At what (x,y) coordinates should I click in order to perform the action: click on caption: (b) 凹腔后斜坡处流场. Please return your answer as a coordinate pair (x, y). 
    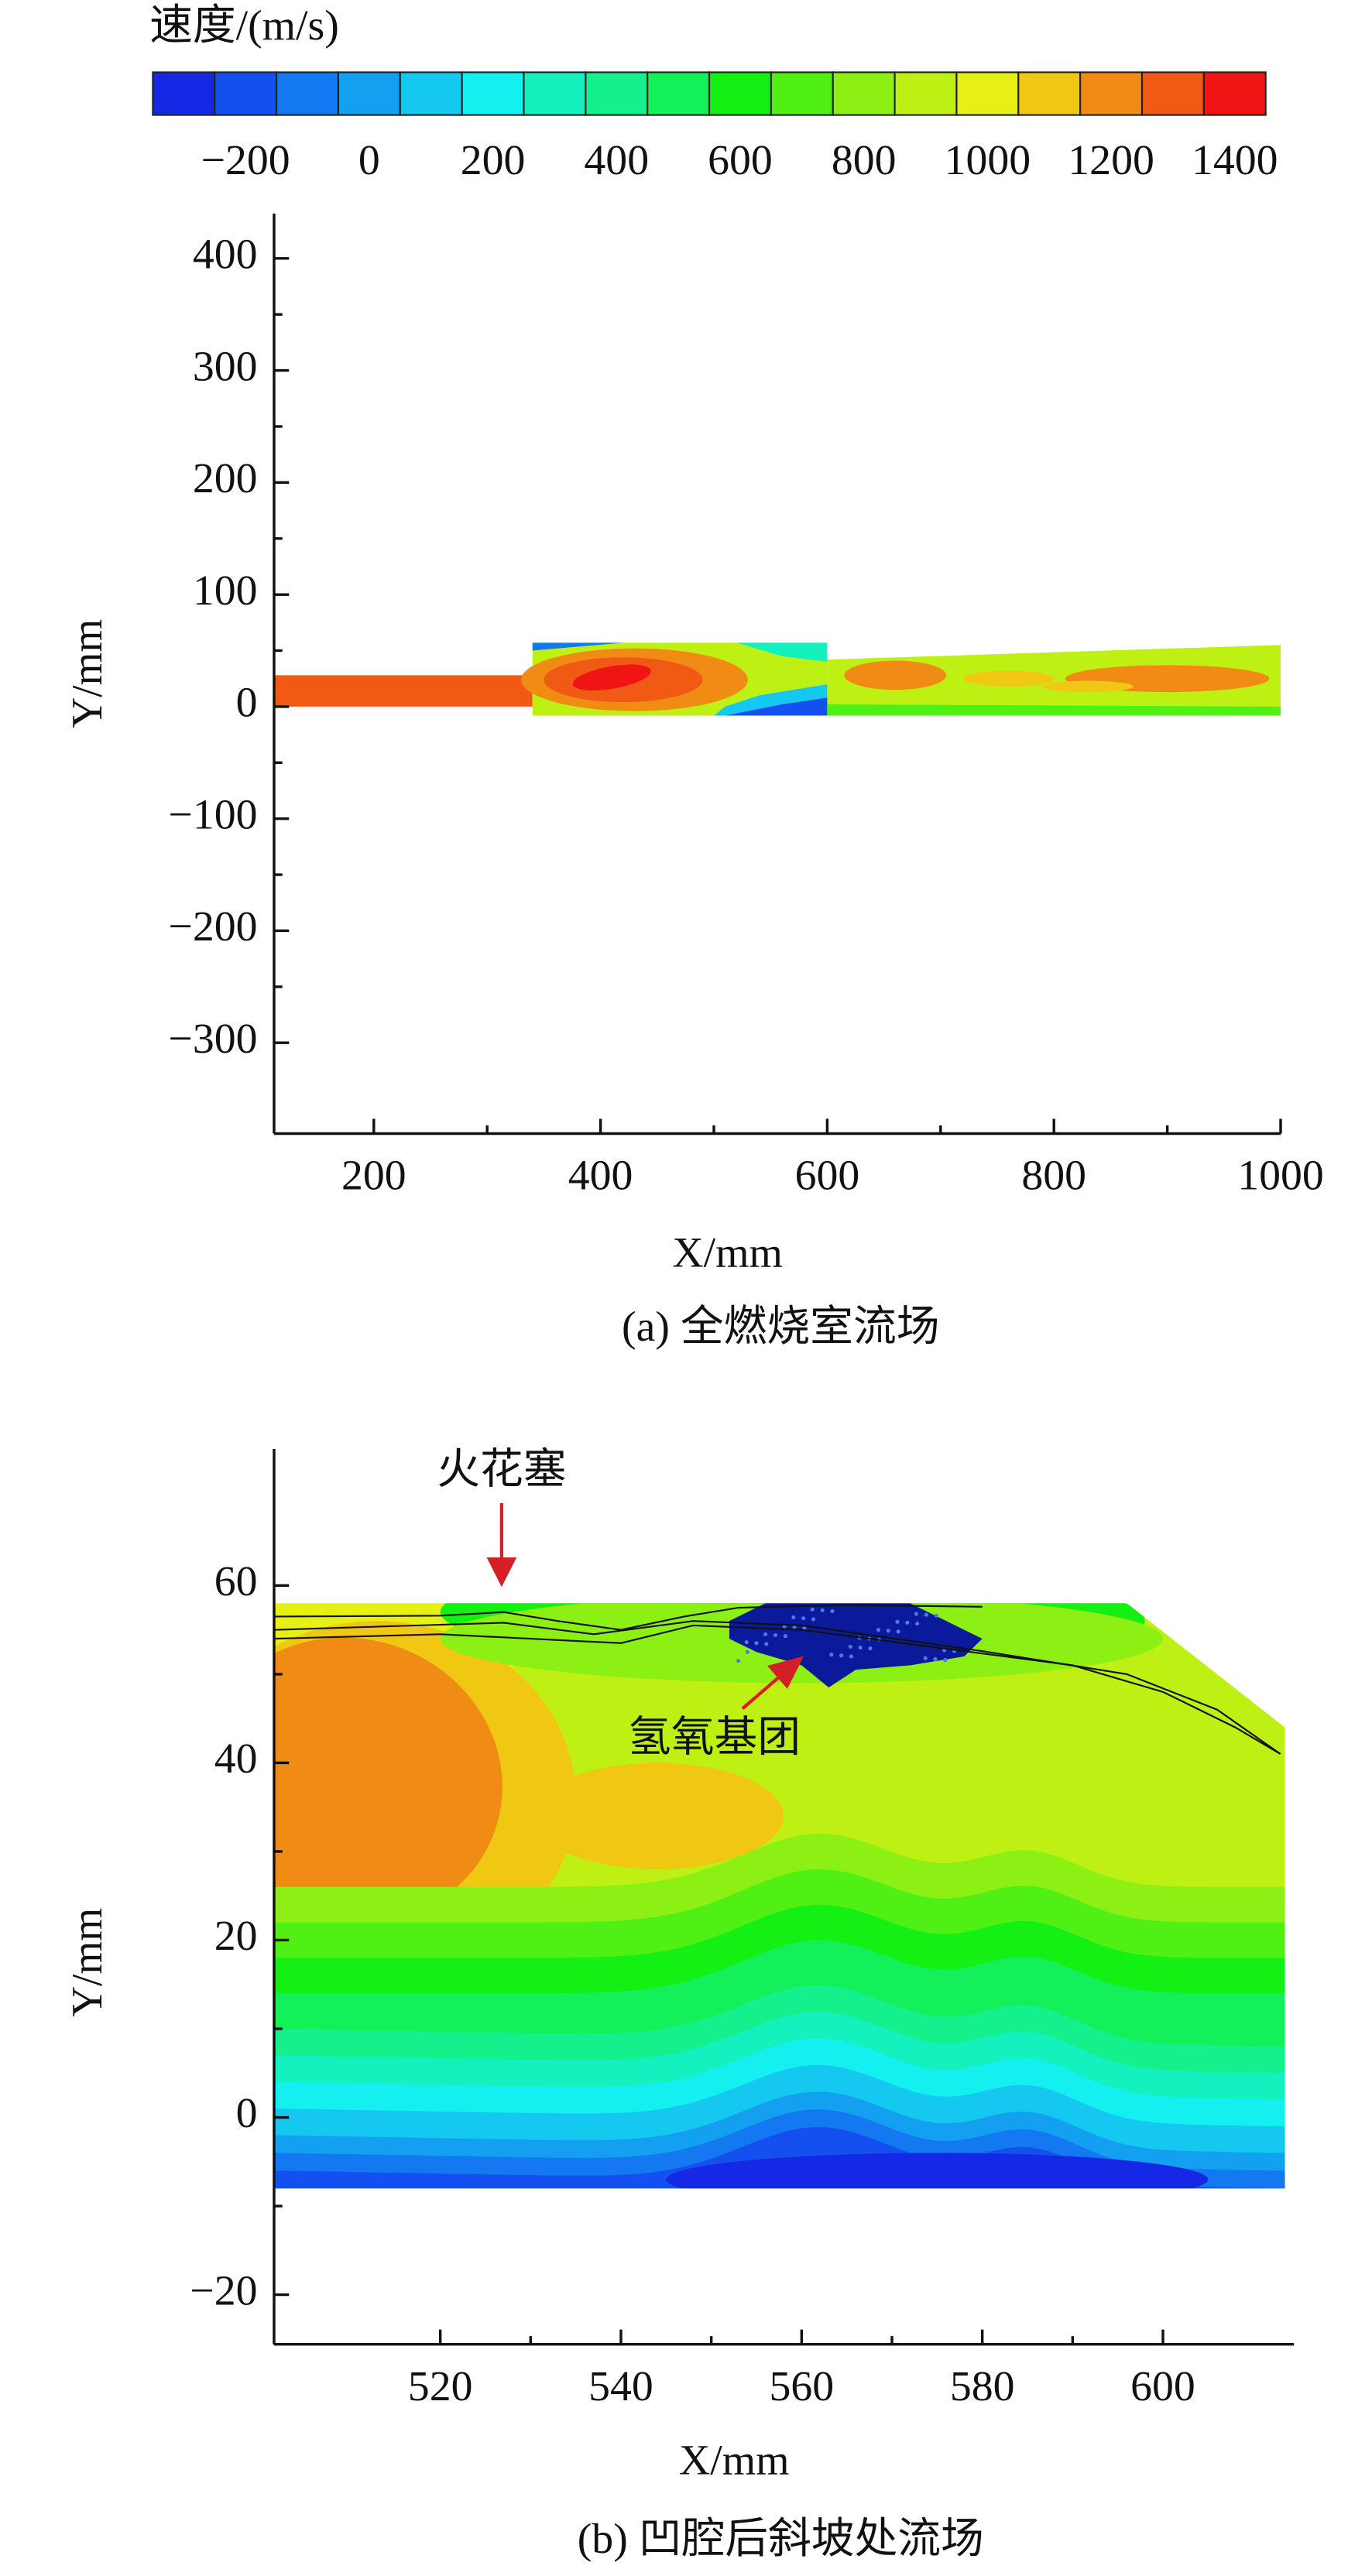
    Looking at the image, I should click on (781, 2539).